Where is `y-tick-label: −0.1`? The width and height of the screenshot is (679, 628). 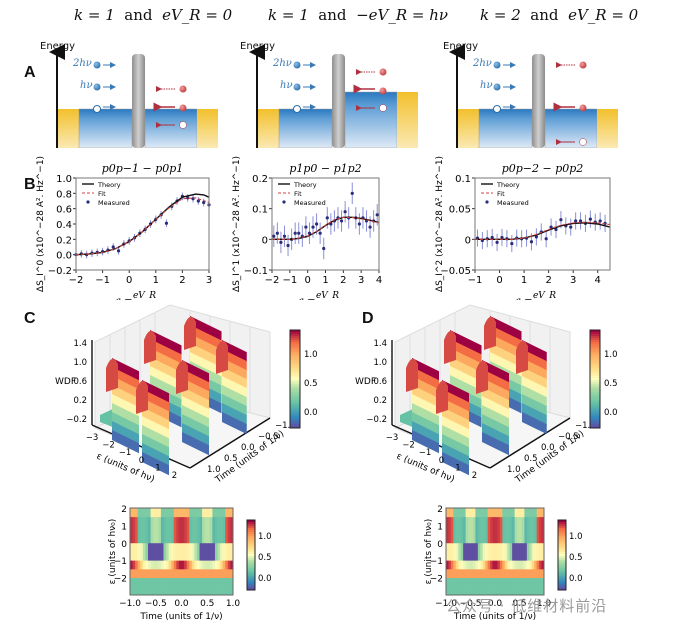
y-tick-label: −0.1 is located at coordinates (256, 271).